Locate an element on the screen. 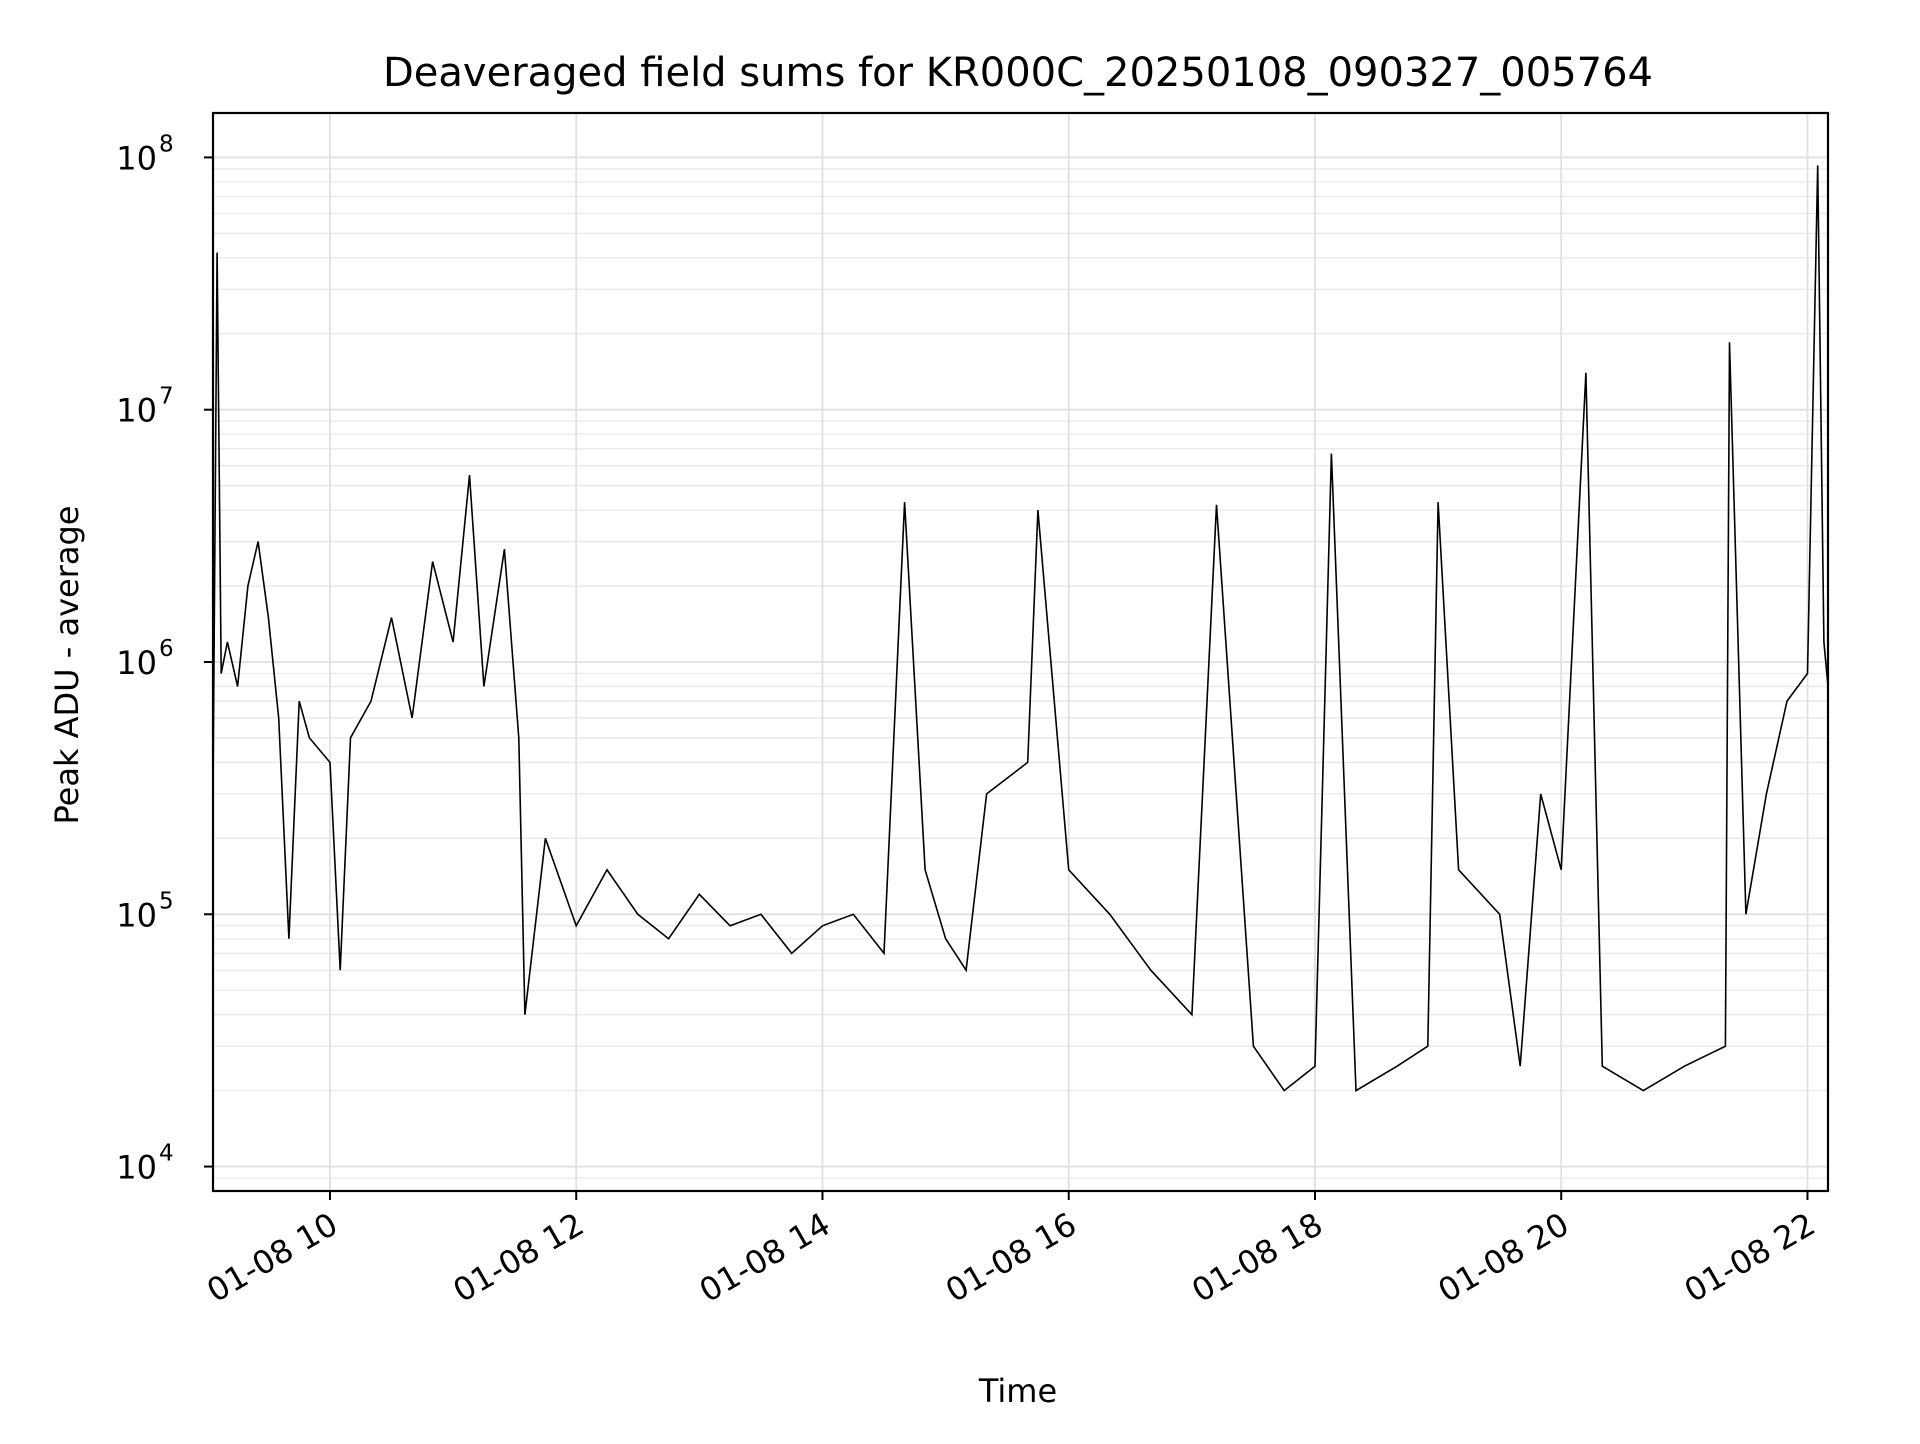  y-tick-exponent: 7 is located at coordinates (166, 397).